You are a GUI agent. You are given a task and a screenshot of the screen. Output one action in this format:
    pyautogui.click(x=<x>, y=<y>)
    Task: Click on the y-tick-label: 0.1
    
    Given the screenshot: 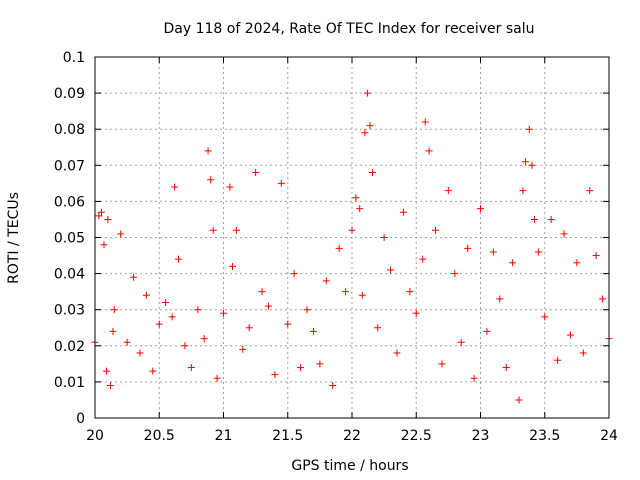 What is the action you would take?
    pyautogui.click(x=74, y=58)
    